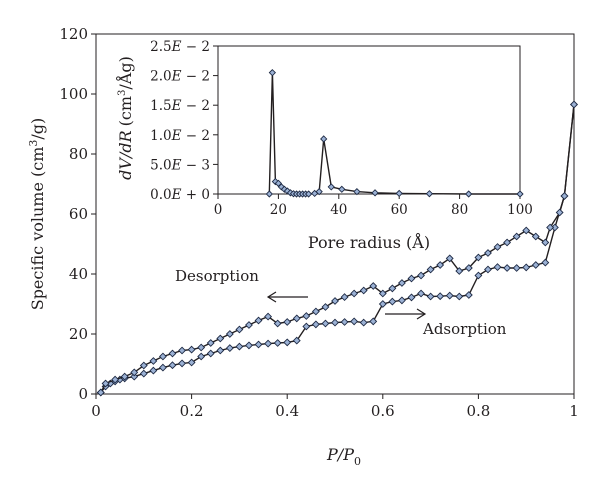  I want to click on inset-x-axis-title: Pore radius (Å), so click(369, 242).